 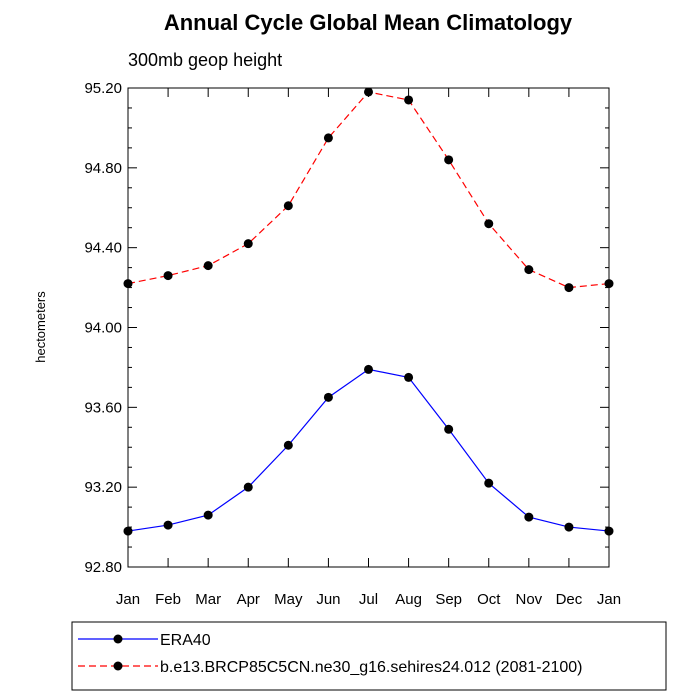 What do you see at coordinates (168, 599) in the screenshot?
I see `x-tick-label: Feb` at bounding box center [168, 599].